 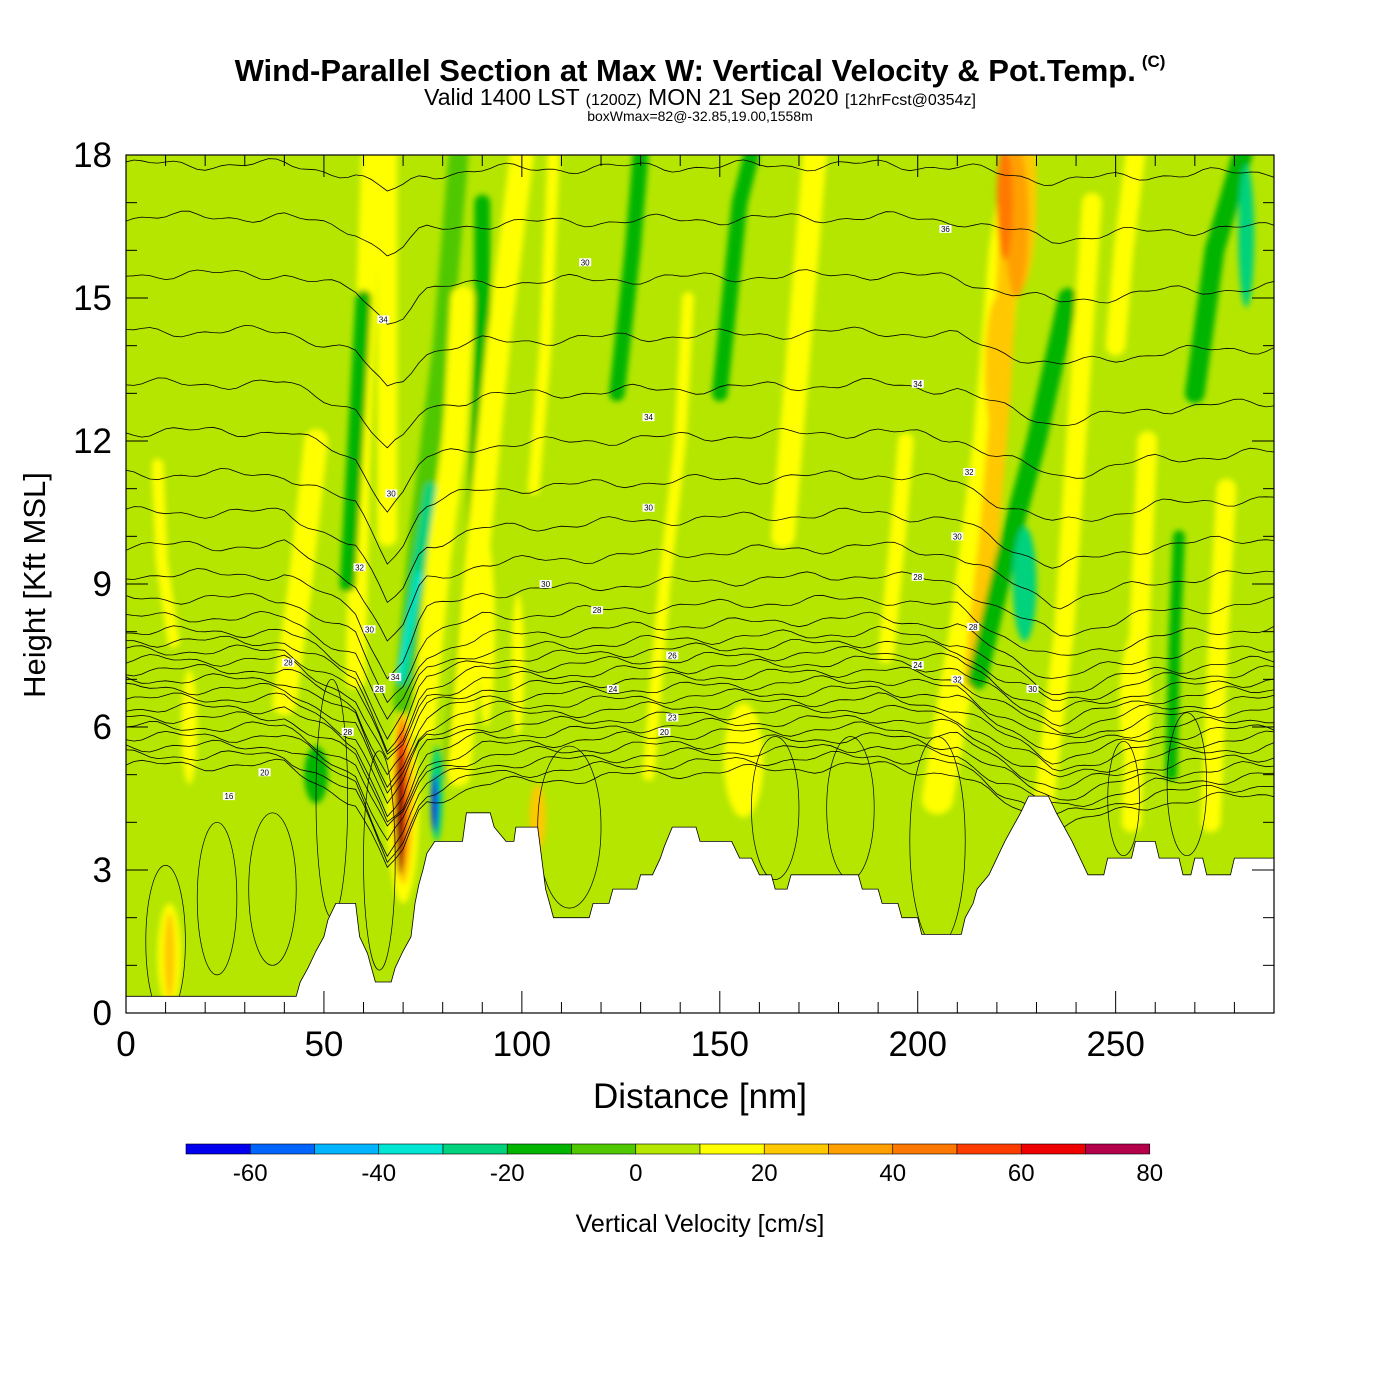 I want to click on colorbar: -60 -40 -20 0 20 40 60 80, so click(x=674, y=1165).